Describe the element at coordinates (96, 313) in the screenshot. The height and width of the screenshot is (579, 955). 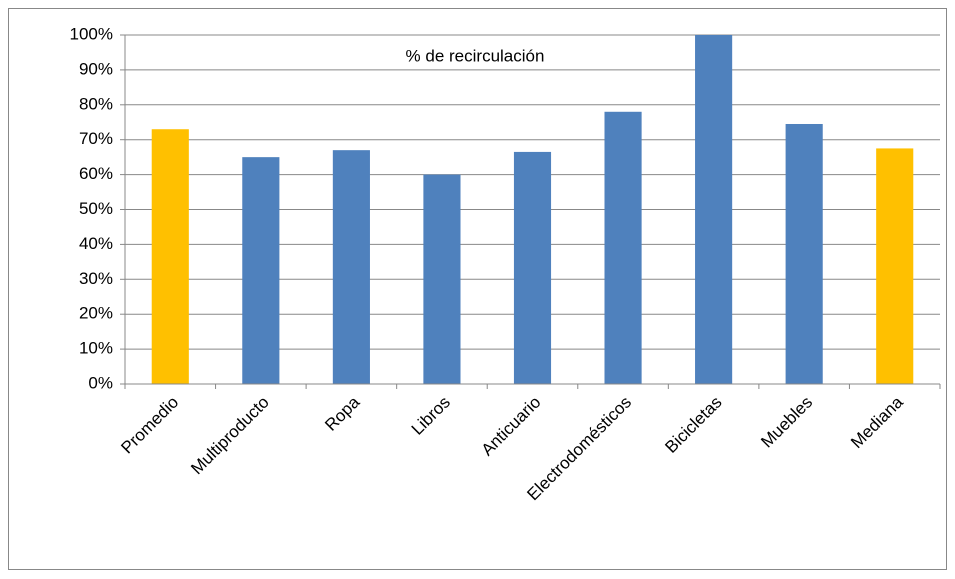
I see `y-tick-label: 20%` at that location.